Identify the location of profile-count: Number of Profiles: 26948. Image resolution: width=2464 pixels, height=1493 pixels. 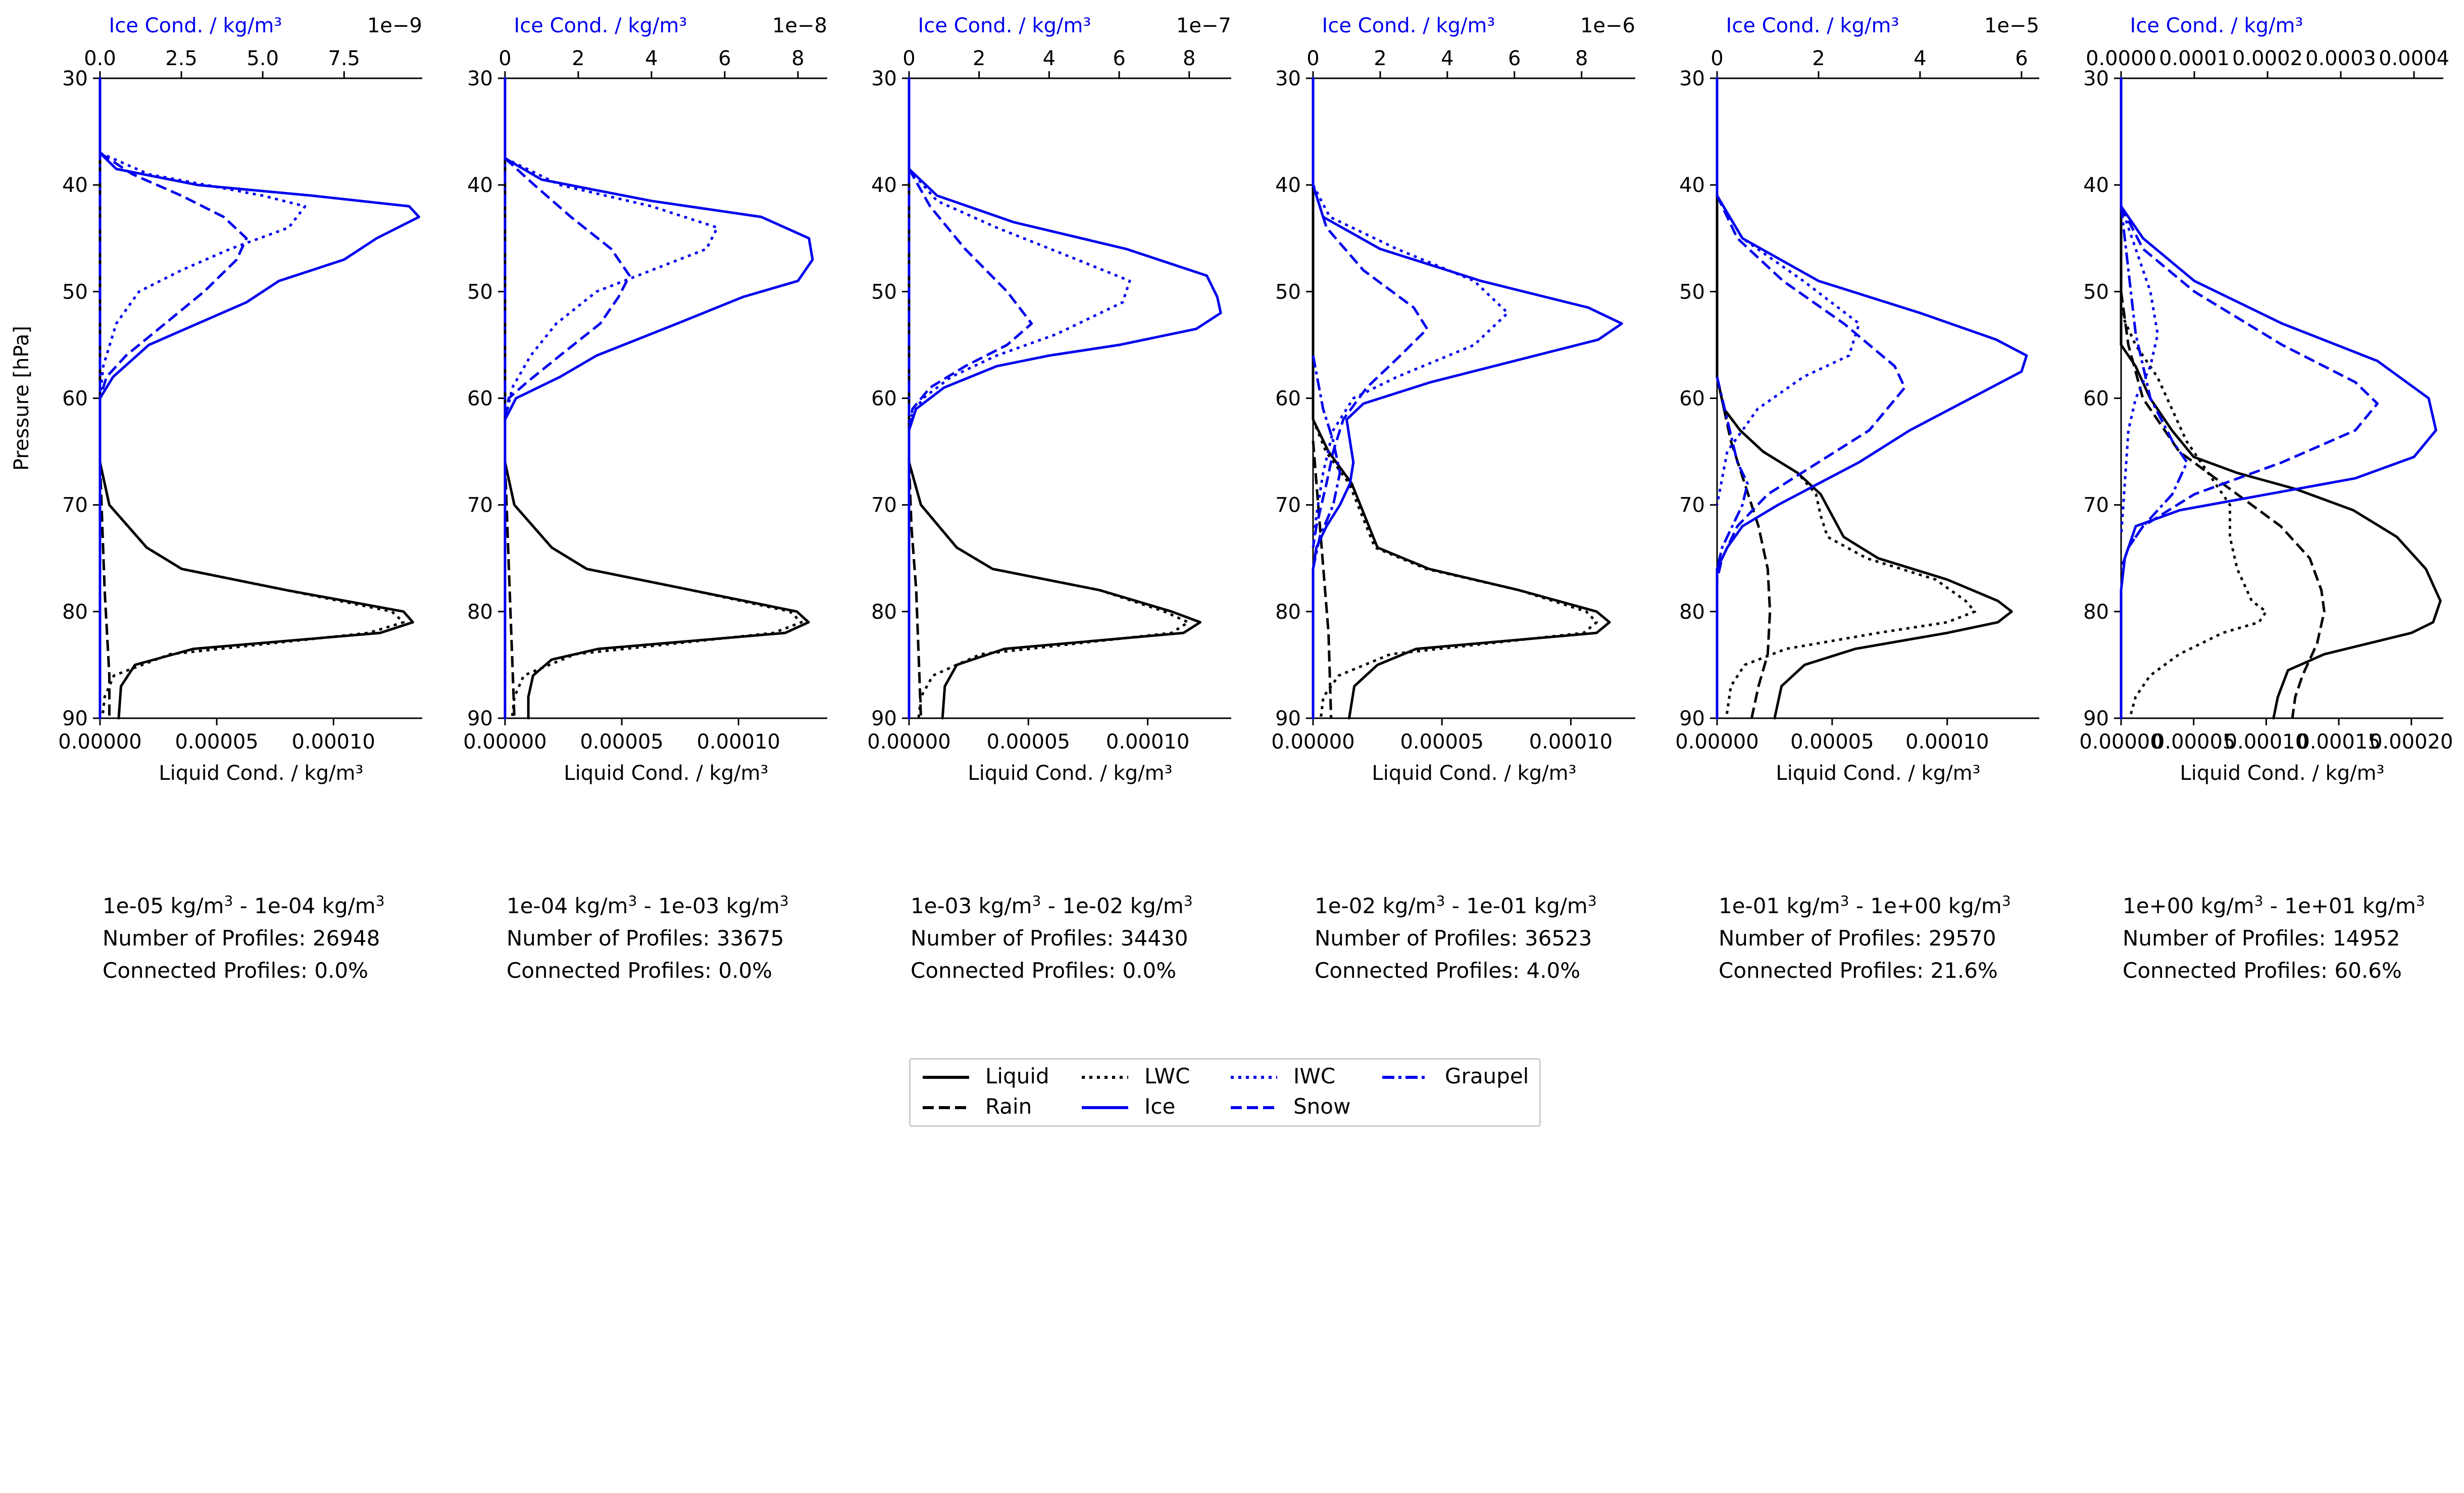
(241, 938).